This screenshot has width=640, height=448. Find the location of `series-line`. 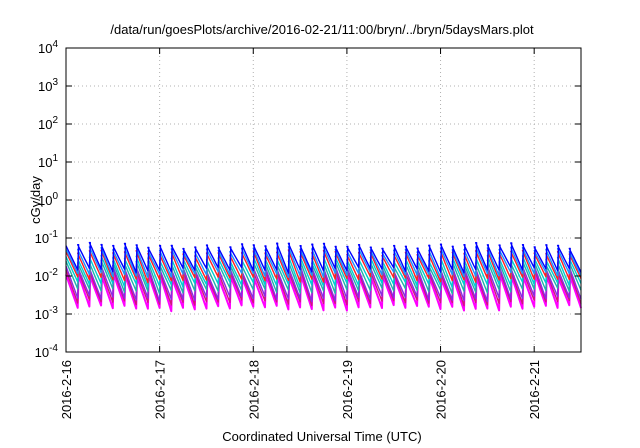

series-line is located at coordinates (323, 257).